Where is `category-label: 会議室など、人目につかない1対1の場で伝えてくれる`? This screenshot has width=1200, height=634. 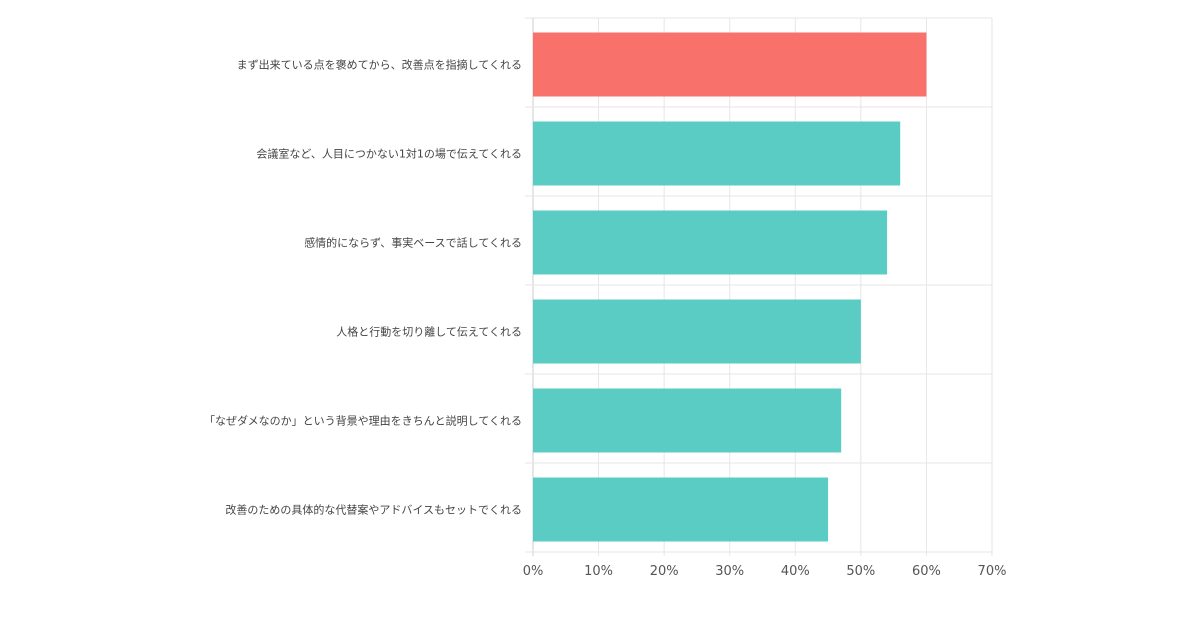
category-label: 会議室など、人目につかない1対1の場で伝えてくれる is located at coordinates (389, 154).